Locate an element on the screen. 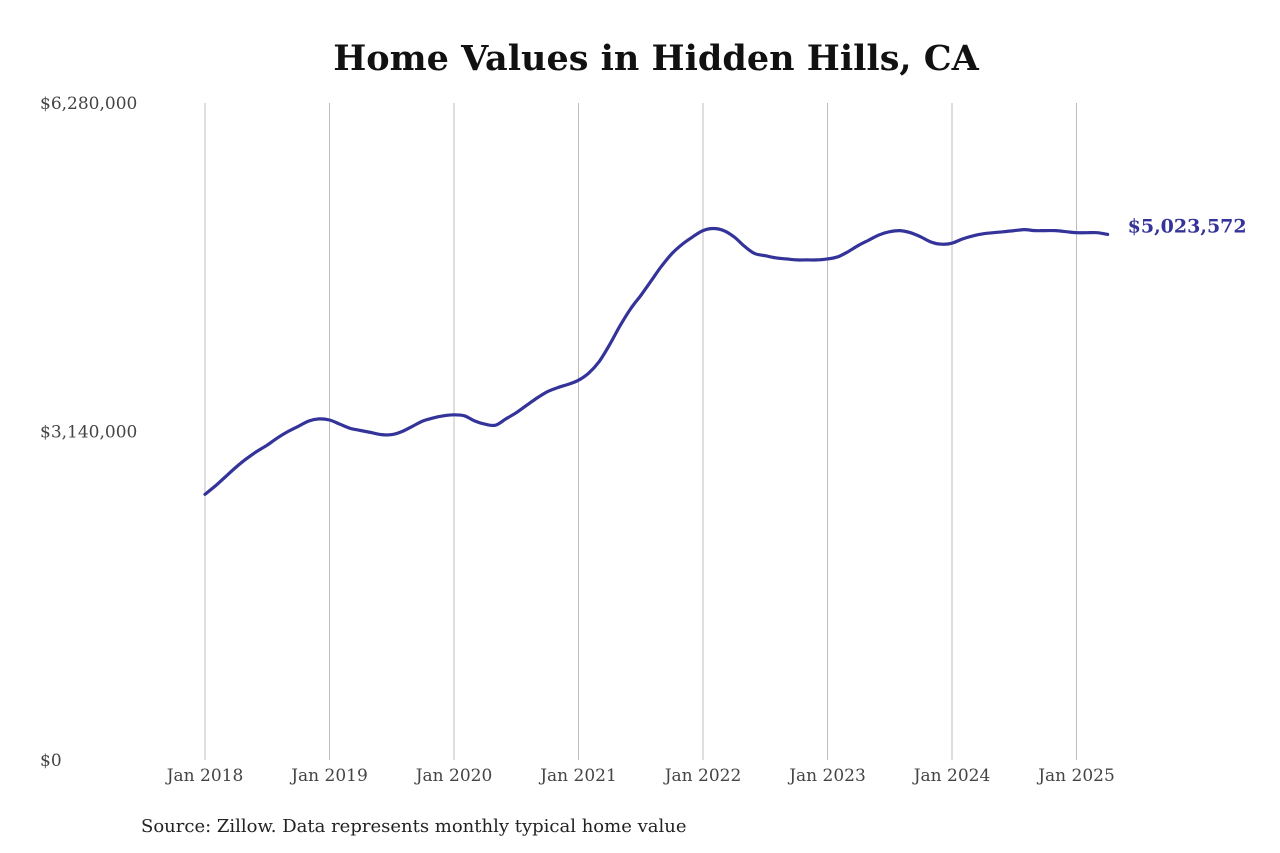  x-tick-label: Jan 2025 is located at coordinates (1075, 776).